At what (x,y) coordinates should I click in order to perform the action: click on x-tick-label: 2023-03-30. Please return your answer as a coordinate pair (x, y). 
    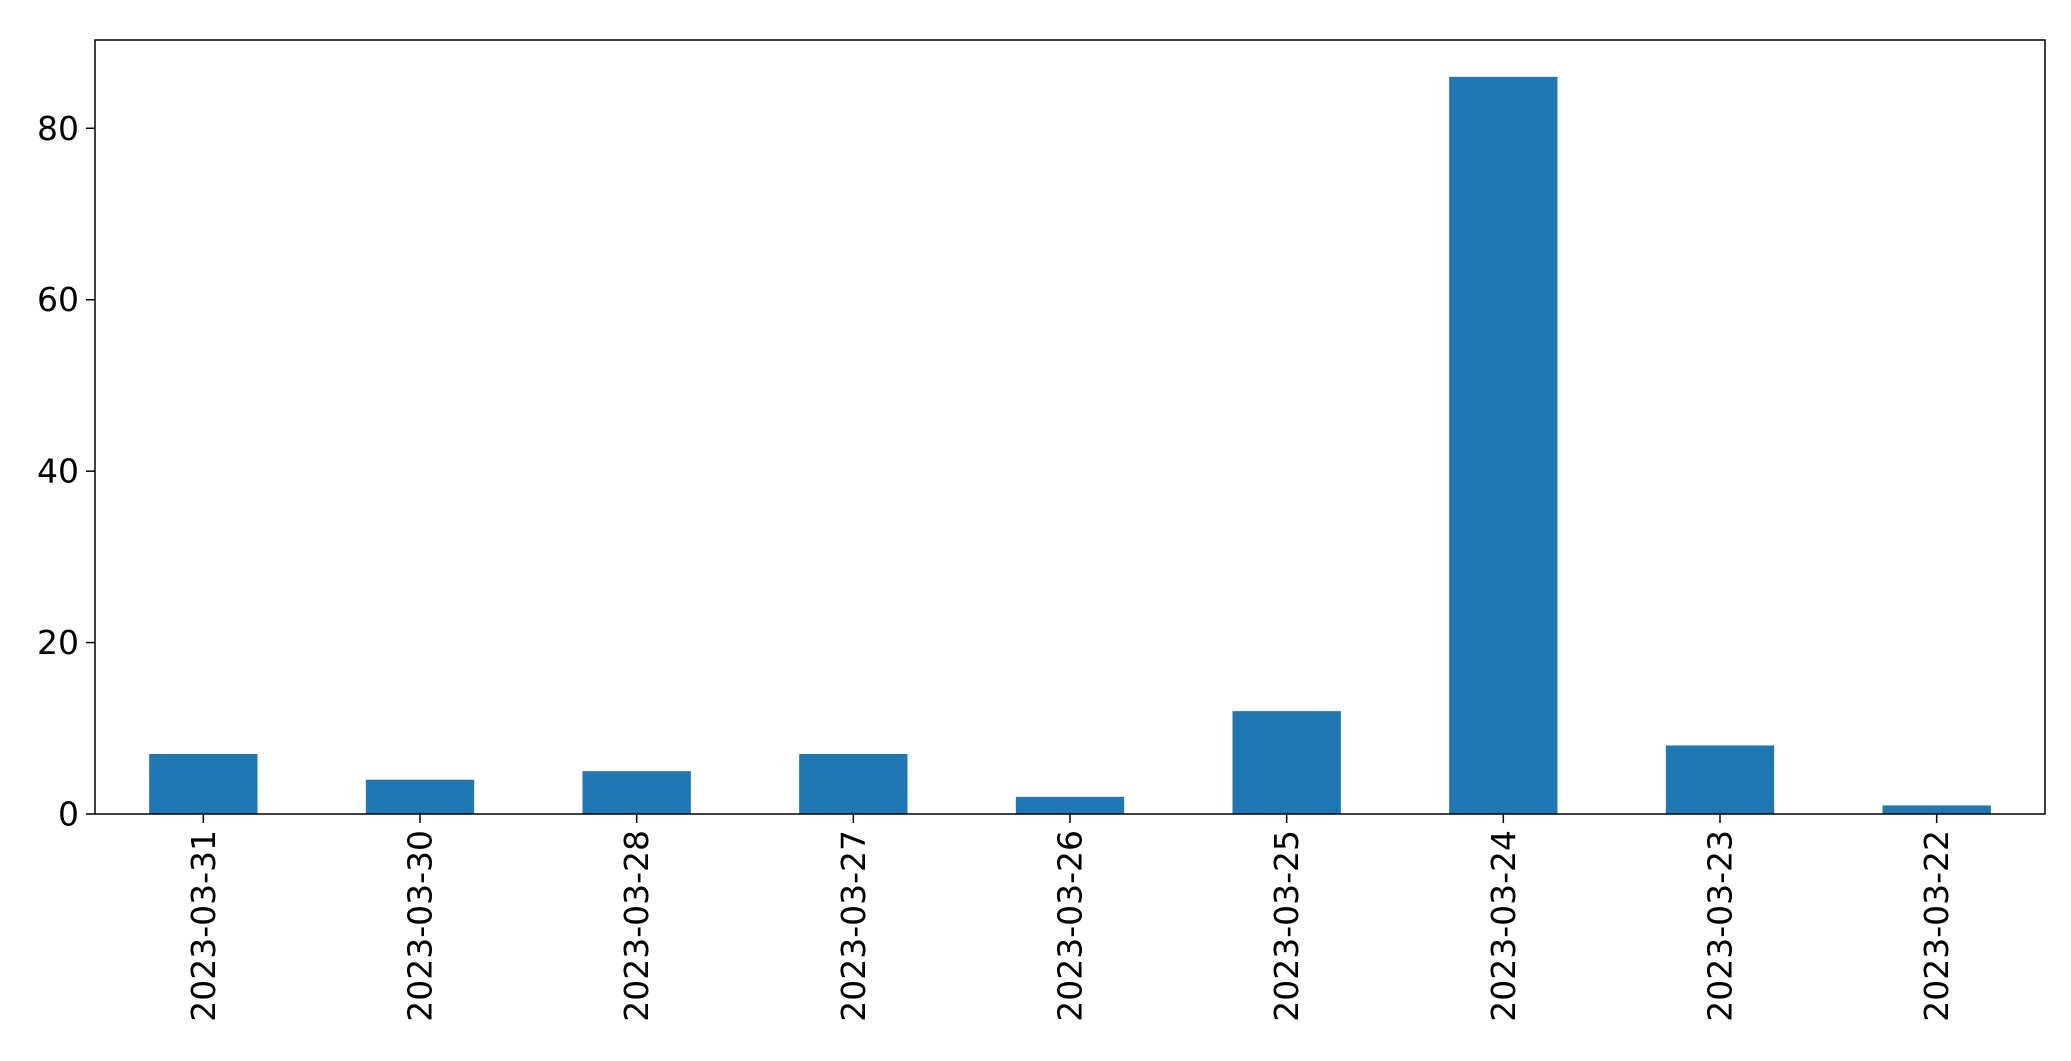
    Looking at the image, I should click on (420, 926).